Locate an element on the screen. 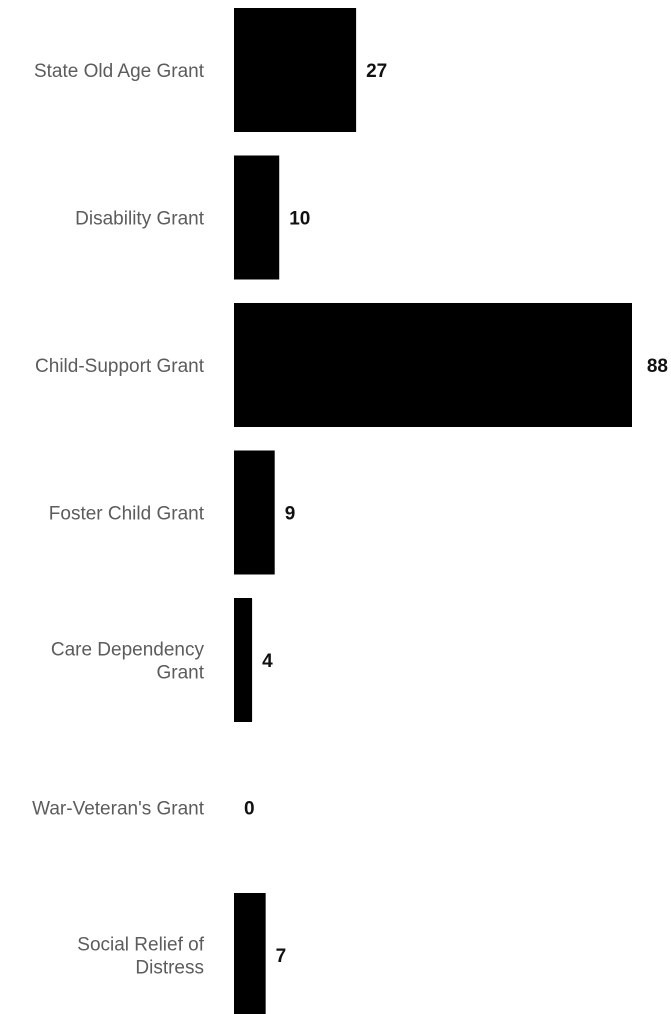  category-label: Disability Grant is located at coordinates (140, 219).